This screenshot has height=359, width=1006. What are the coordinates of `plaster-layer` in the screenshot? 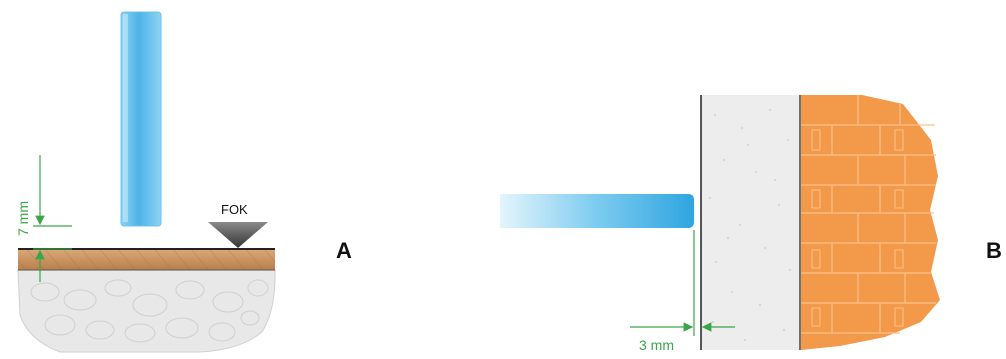 It's located at (750, 222).